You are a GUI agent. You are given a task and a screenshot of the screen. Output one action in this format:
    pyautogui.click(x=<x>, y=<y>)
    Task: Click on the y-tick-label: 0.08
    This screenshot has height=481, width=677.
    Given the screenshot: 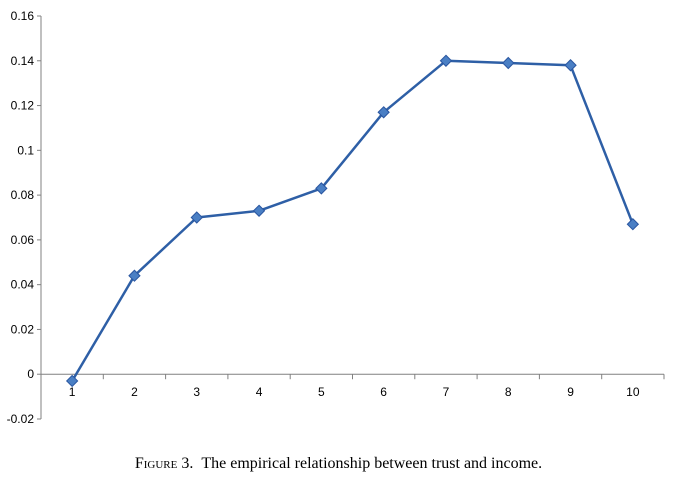 What is the action you would take?
    pyautogui.click(x=23, y=195)
    